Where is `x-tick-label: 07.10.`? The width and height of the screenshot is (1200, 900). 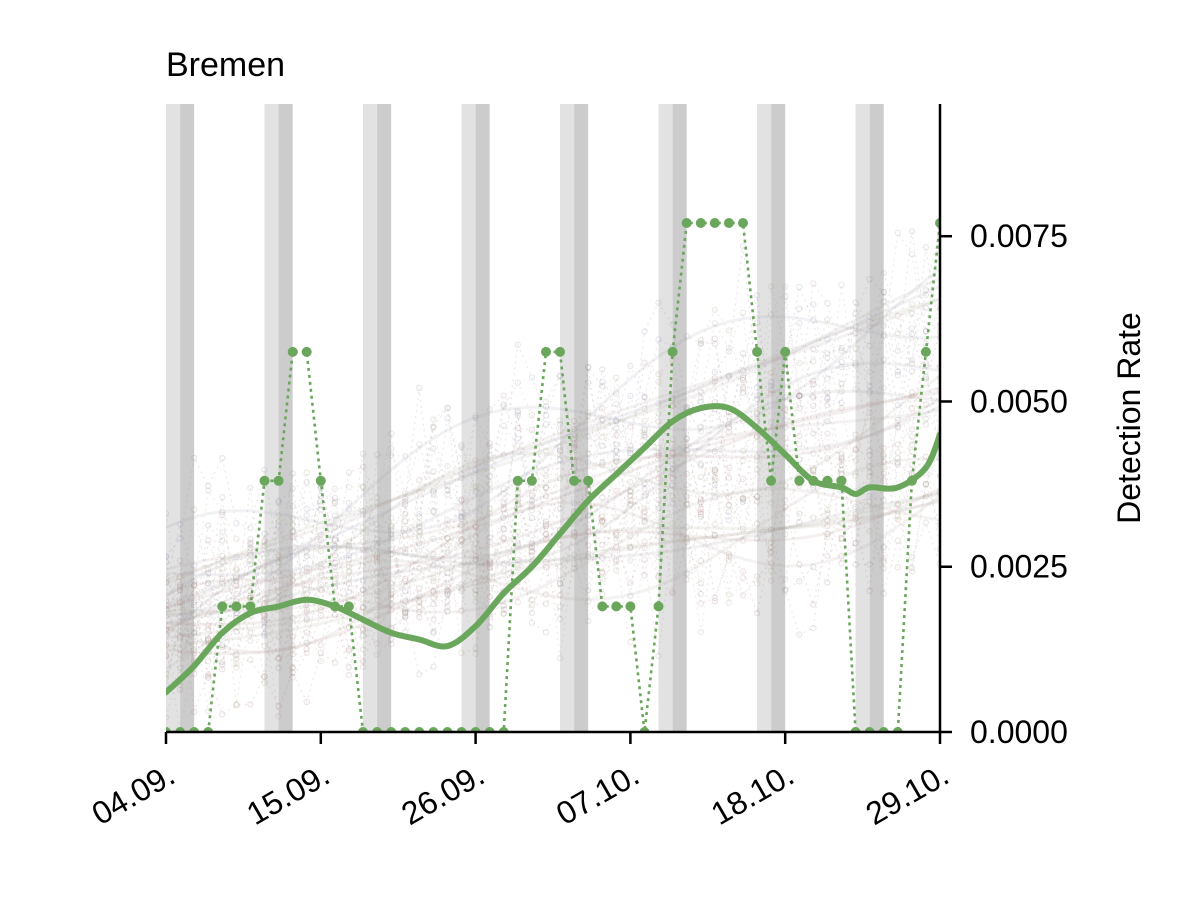 x-tick-label: 07.10. is located at coordinates (597, 794).